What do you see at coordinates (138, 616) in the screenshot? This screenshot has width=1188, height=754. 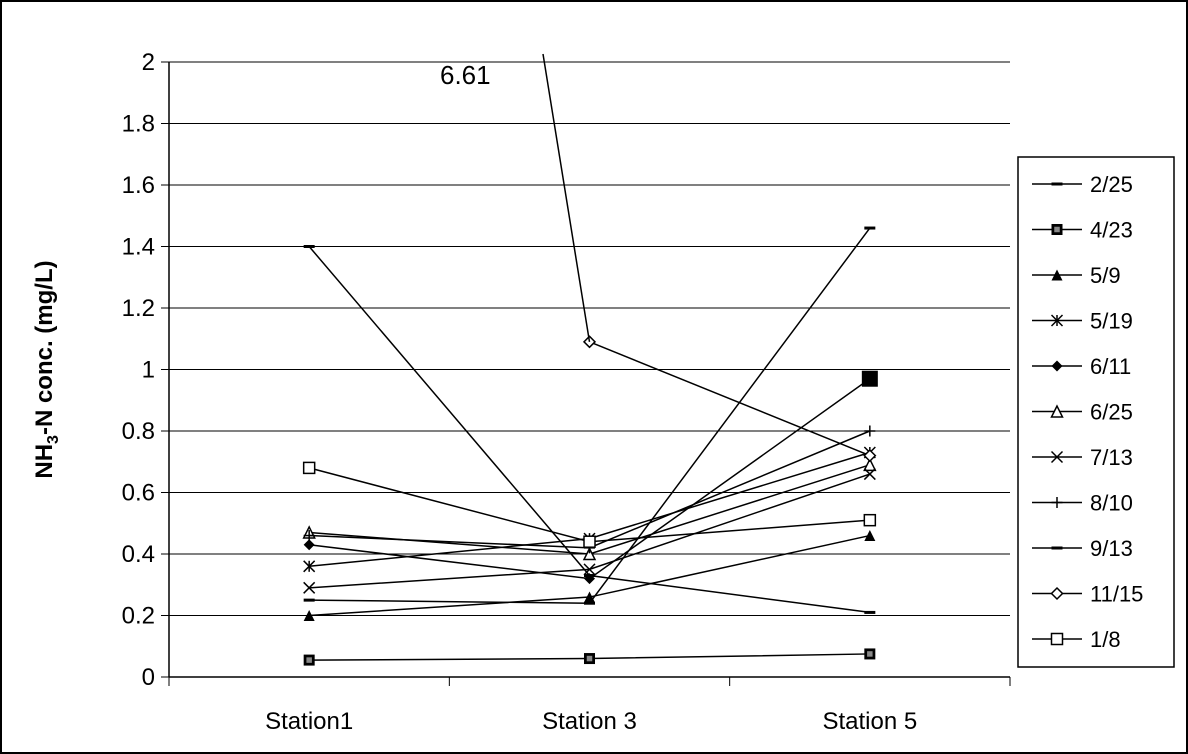 I see `y-tick-label: 0.2` at bounding box center [138, 616].